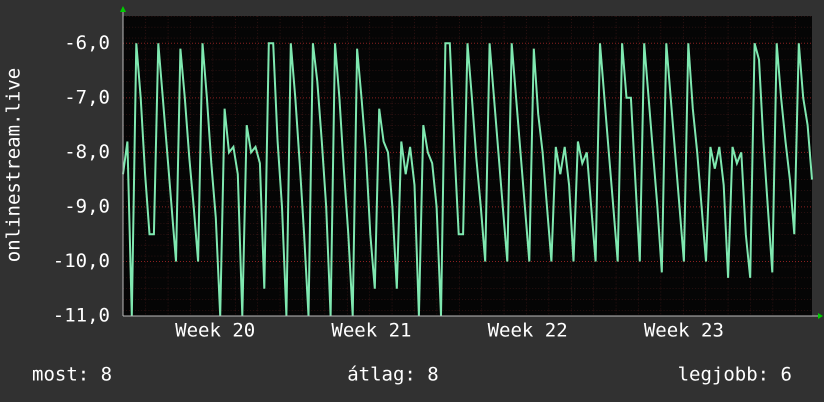  I want to click on y-tick-label: -7,0, so click(87, 97).